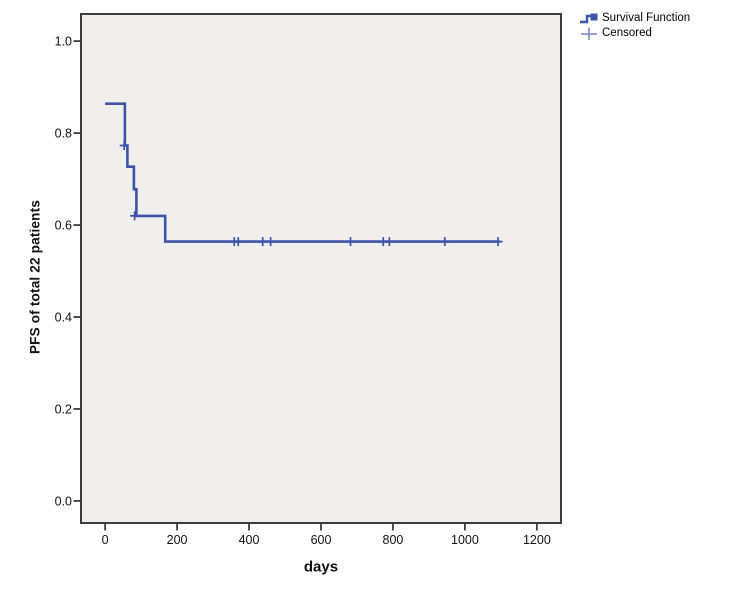  I want to click on legend-item-survival-function: Survival Function, so click(634, 18).